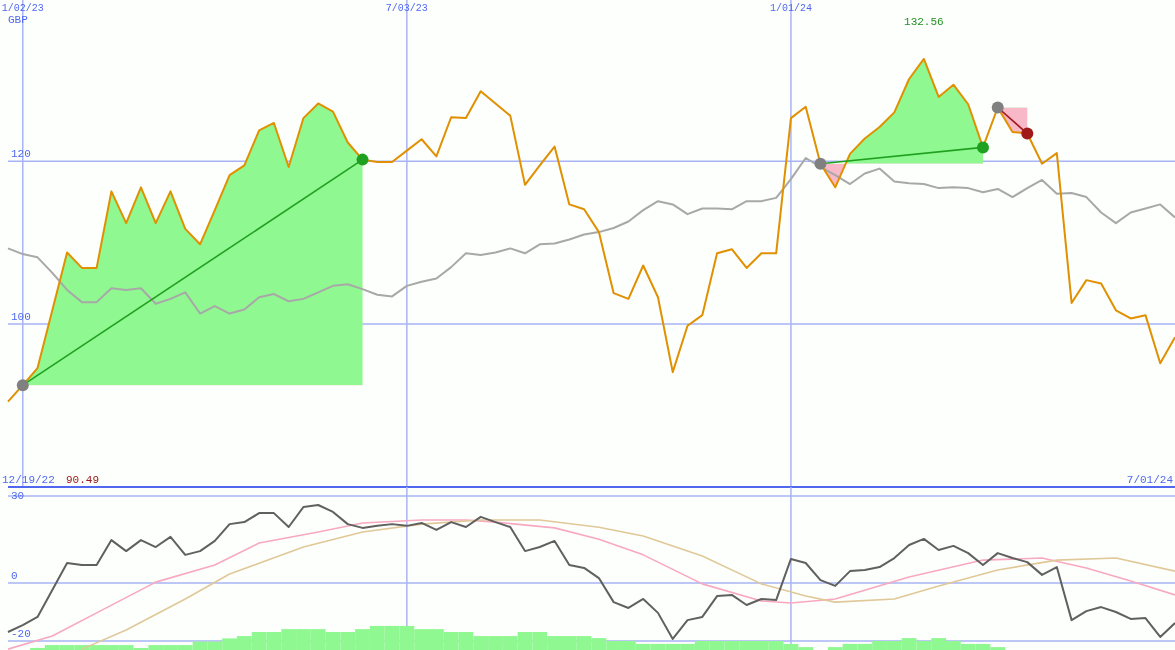  I want to click on y-tick-label: 0, so click(14, 576).